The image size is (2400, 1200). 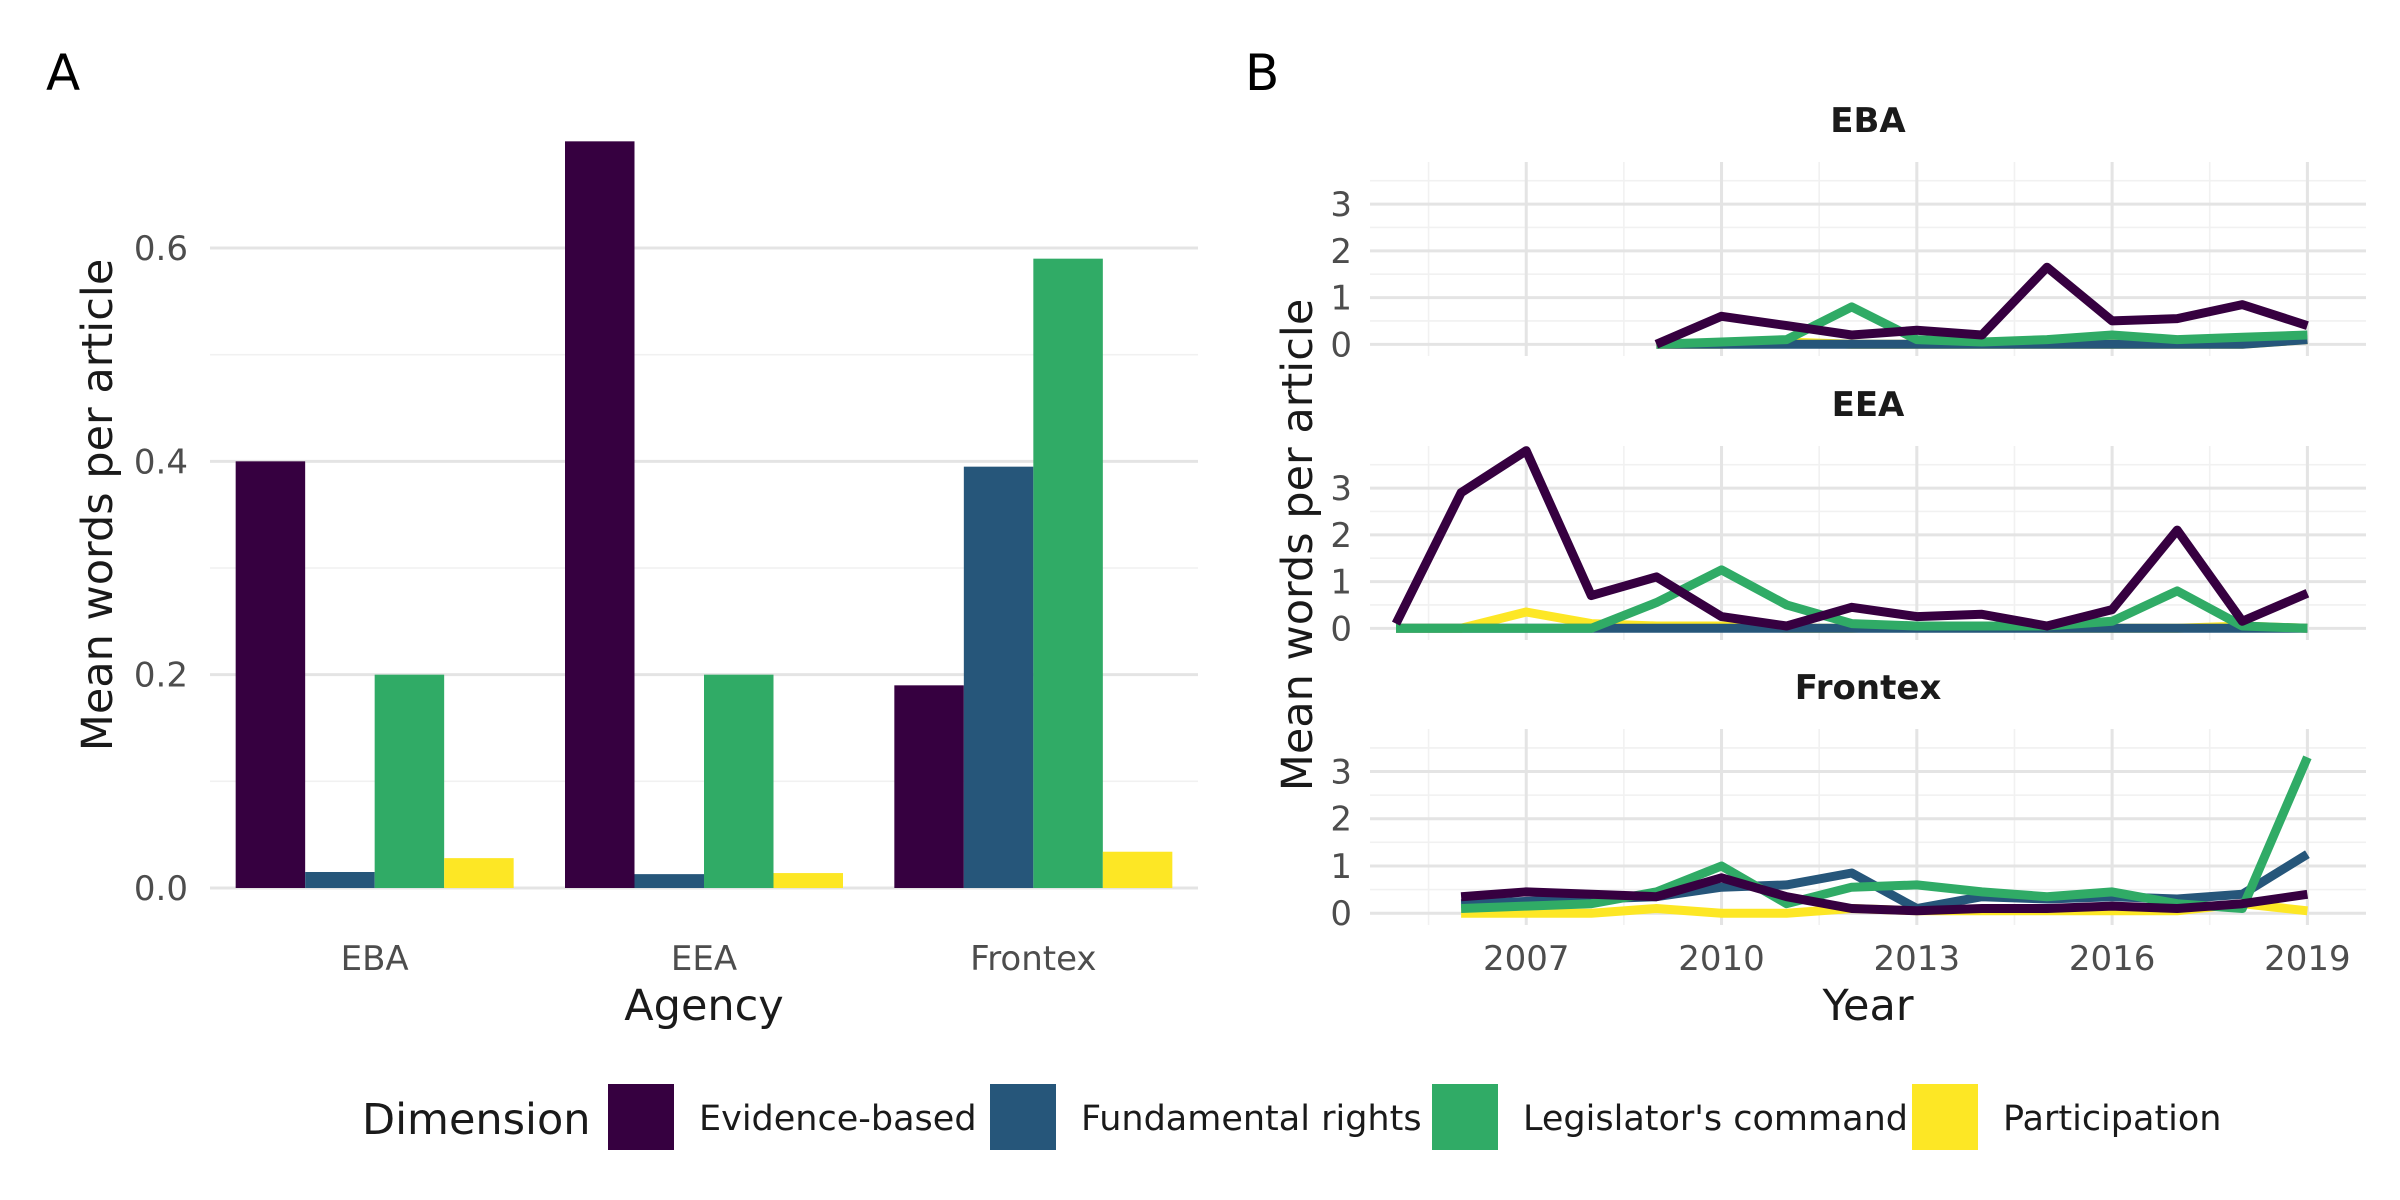 I want to click on y-tick-label: 0.4, so click(x=161, y=462).